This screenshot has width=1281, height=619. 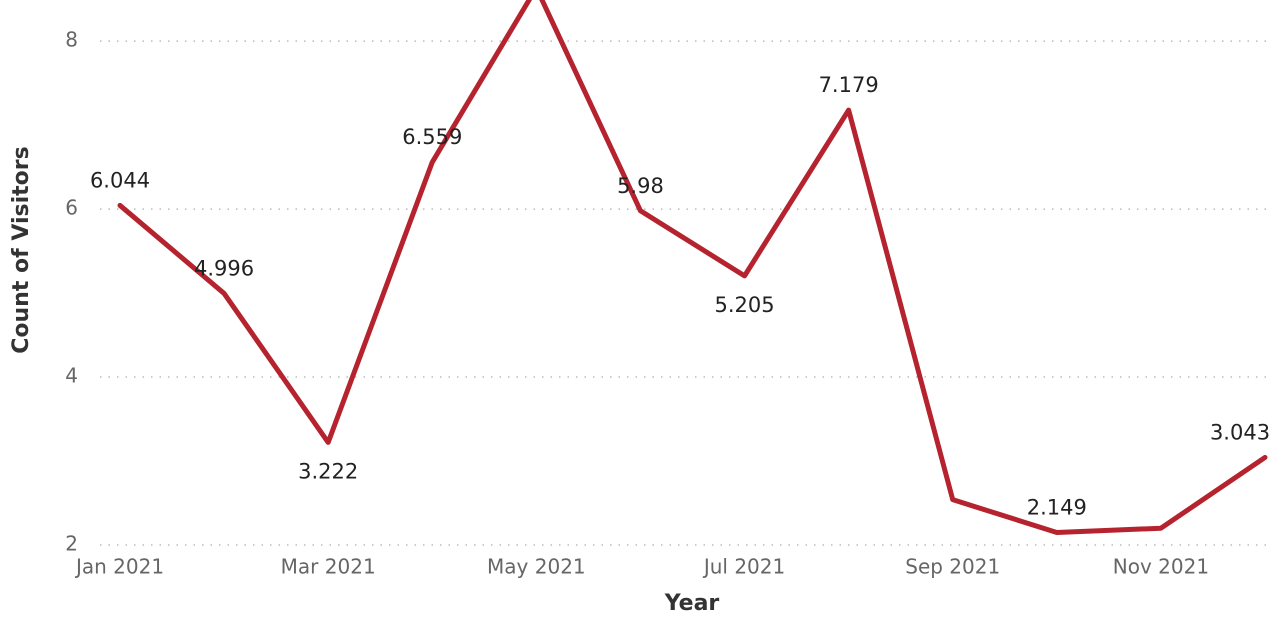 I want to click on data-label: 4.996, so click(x=224, y=268).